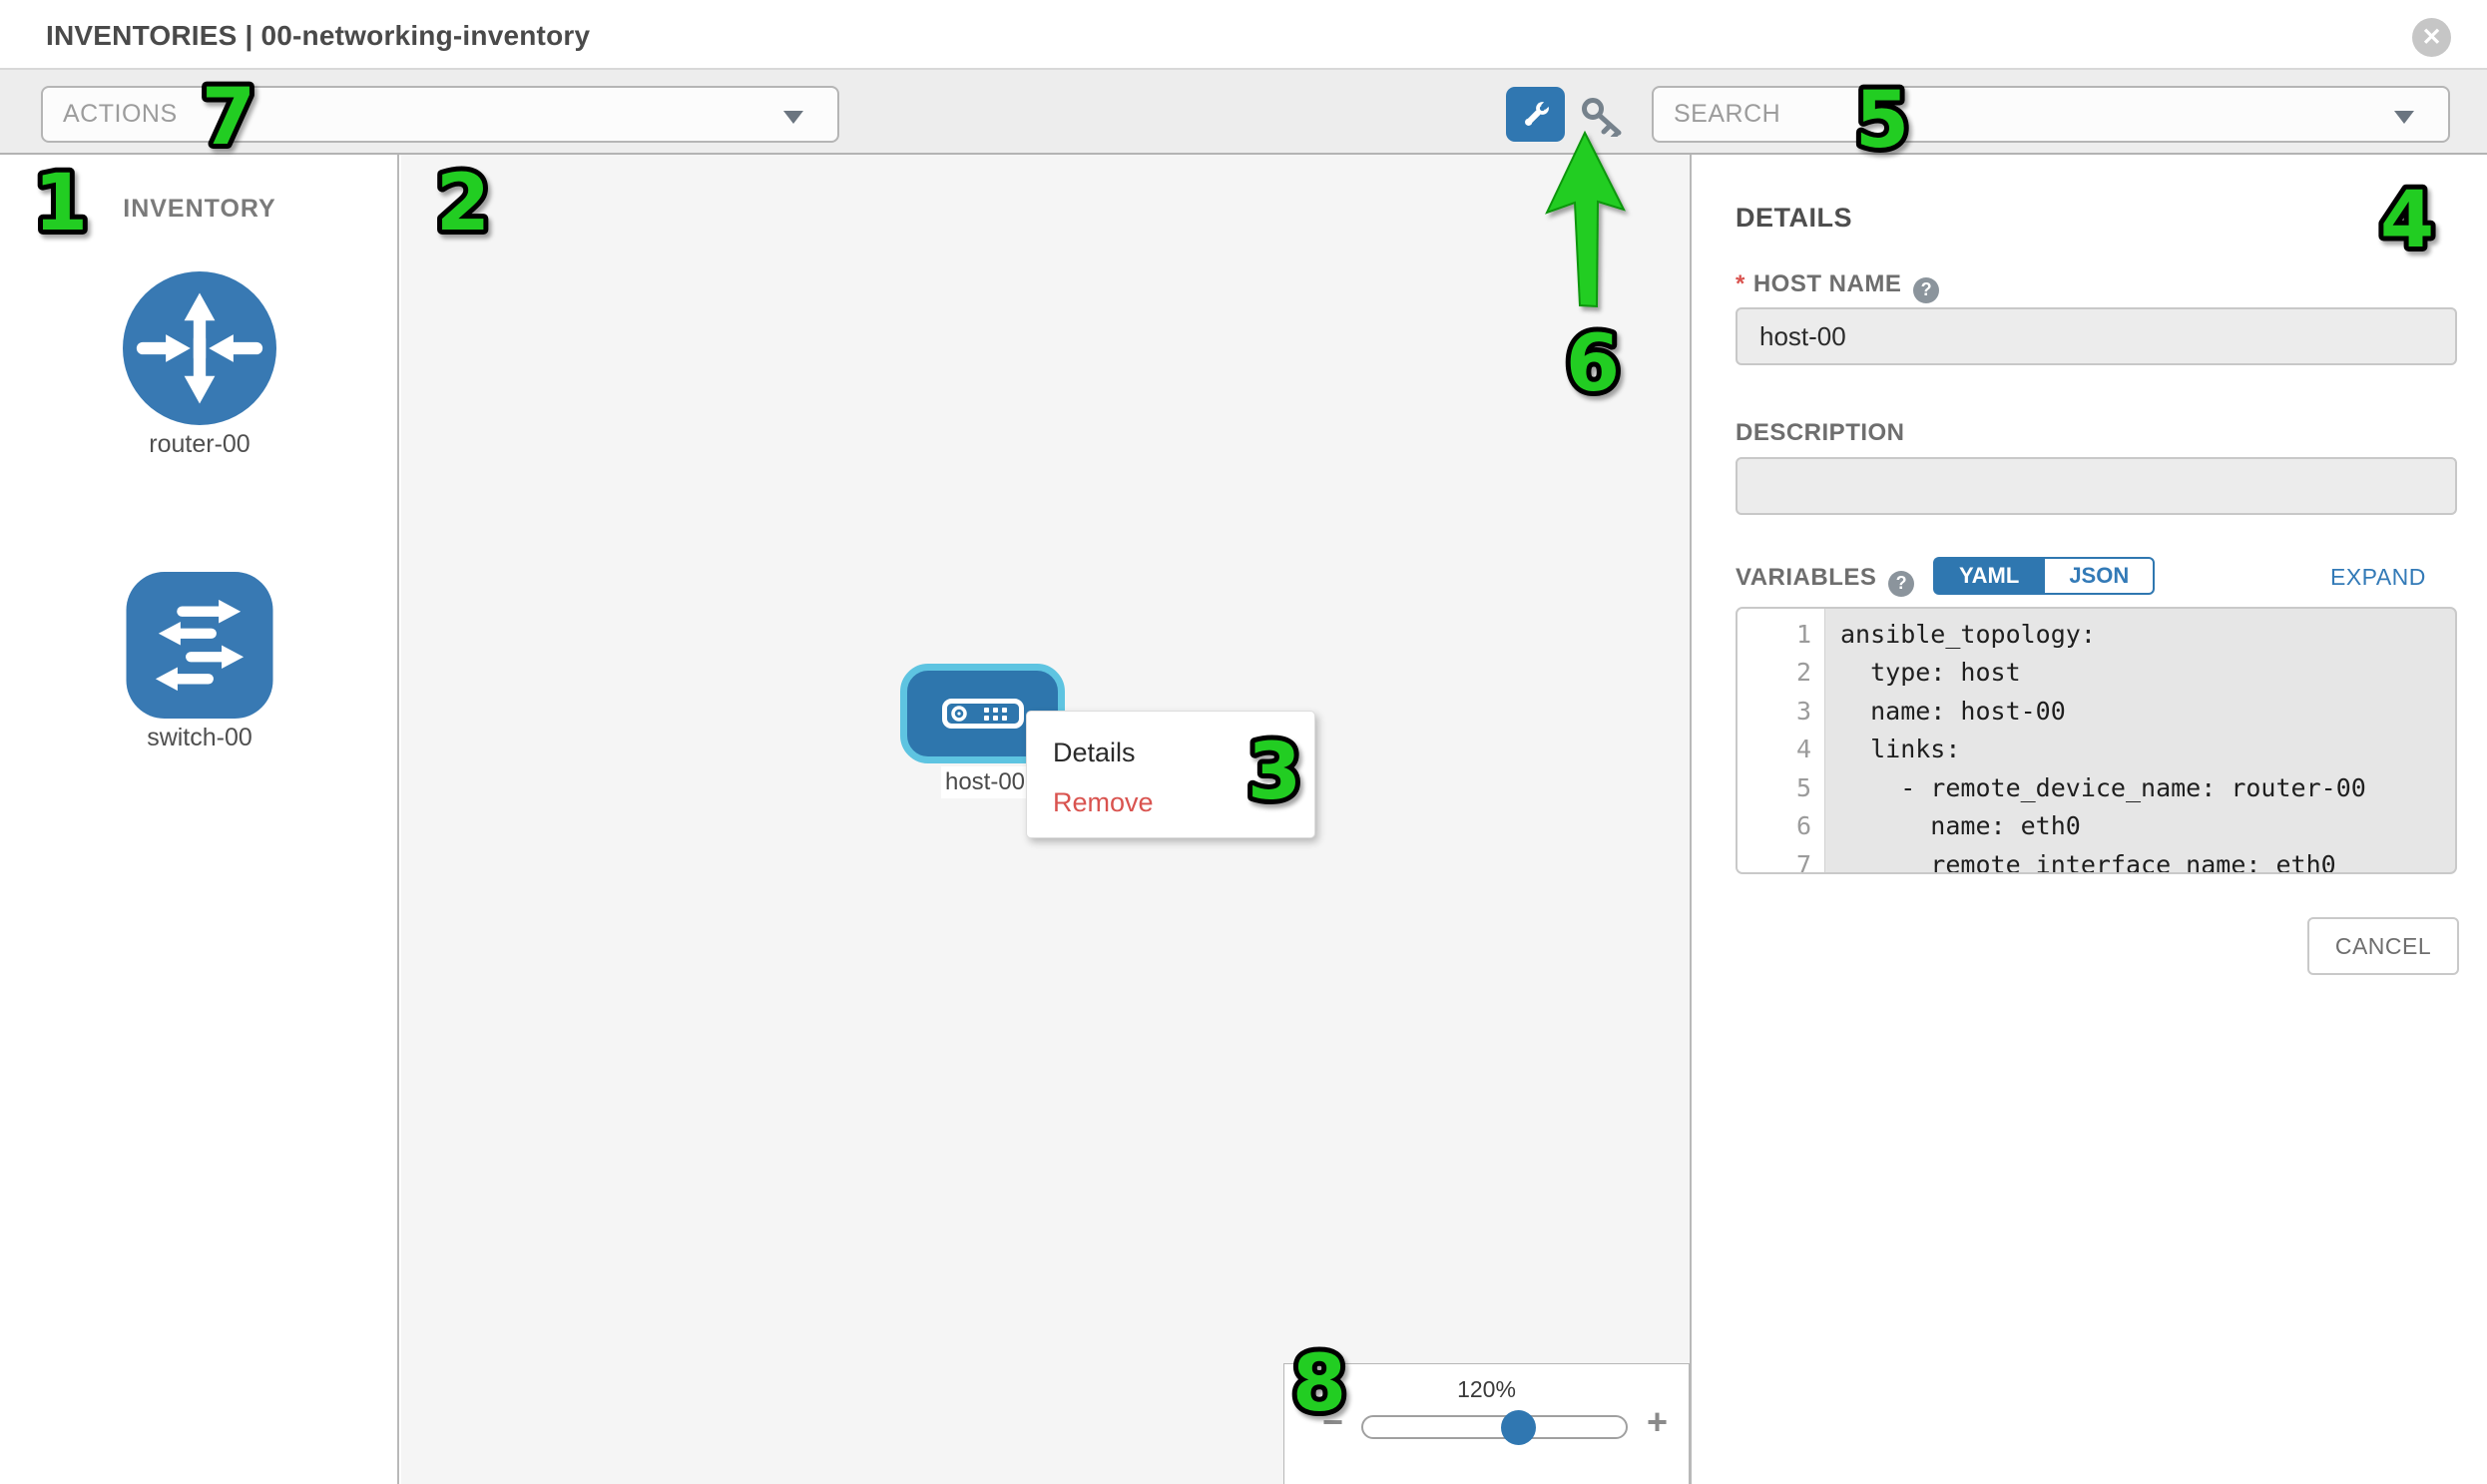 The width and height of the screenshot is (2487, 1484). I want to click on sidebar-item-label: switch-00, so click(199, 737).